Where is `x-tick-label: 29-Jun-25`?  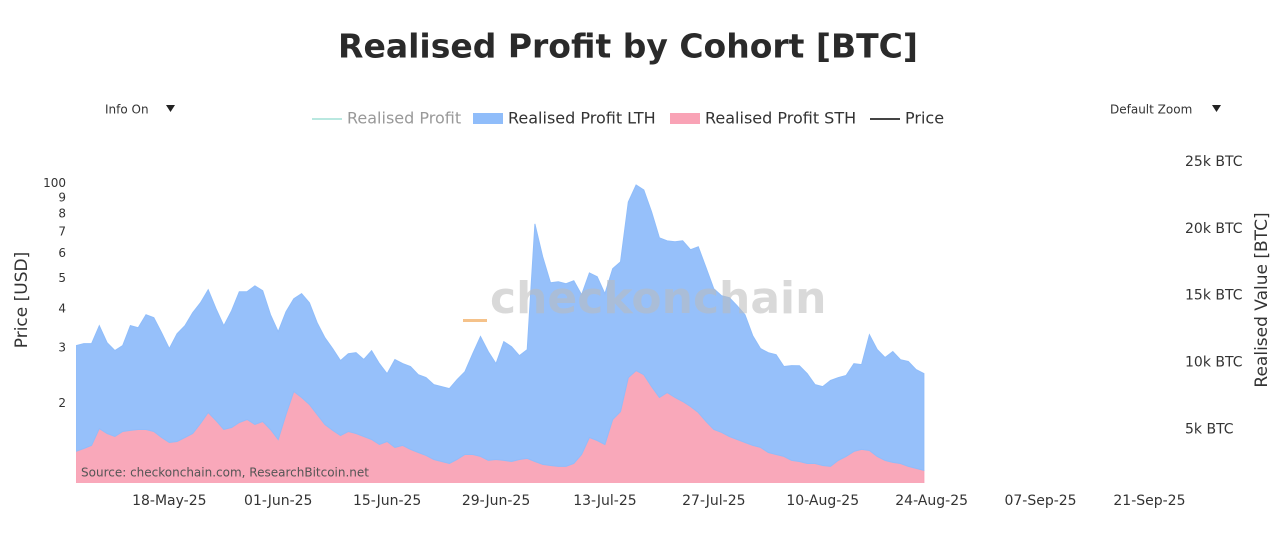 x-tick-label: 29-Jun-25 is located at coordinates (496, 501).